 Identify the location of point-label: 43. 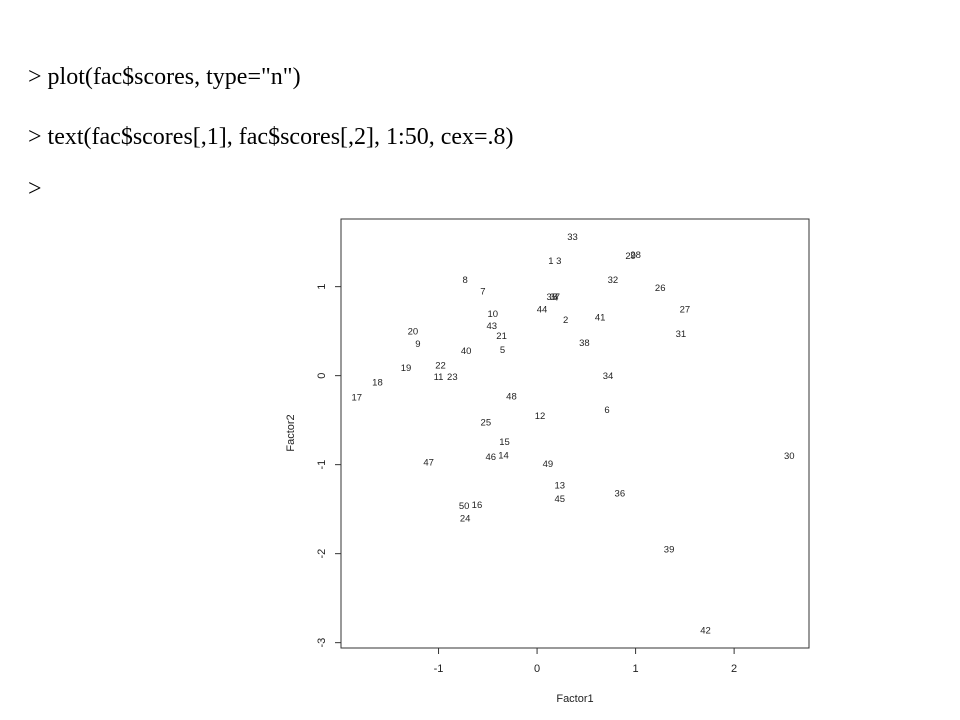
(491, 326).